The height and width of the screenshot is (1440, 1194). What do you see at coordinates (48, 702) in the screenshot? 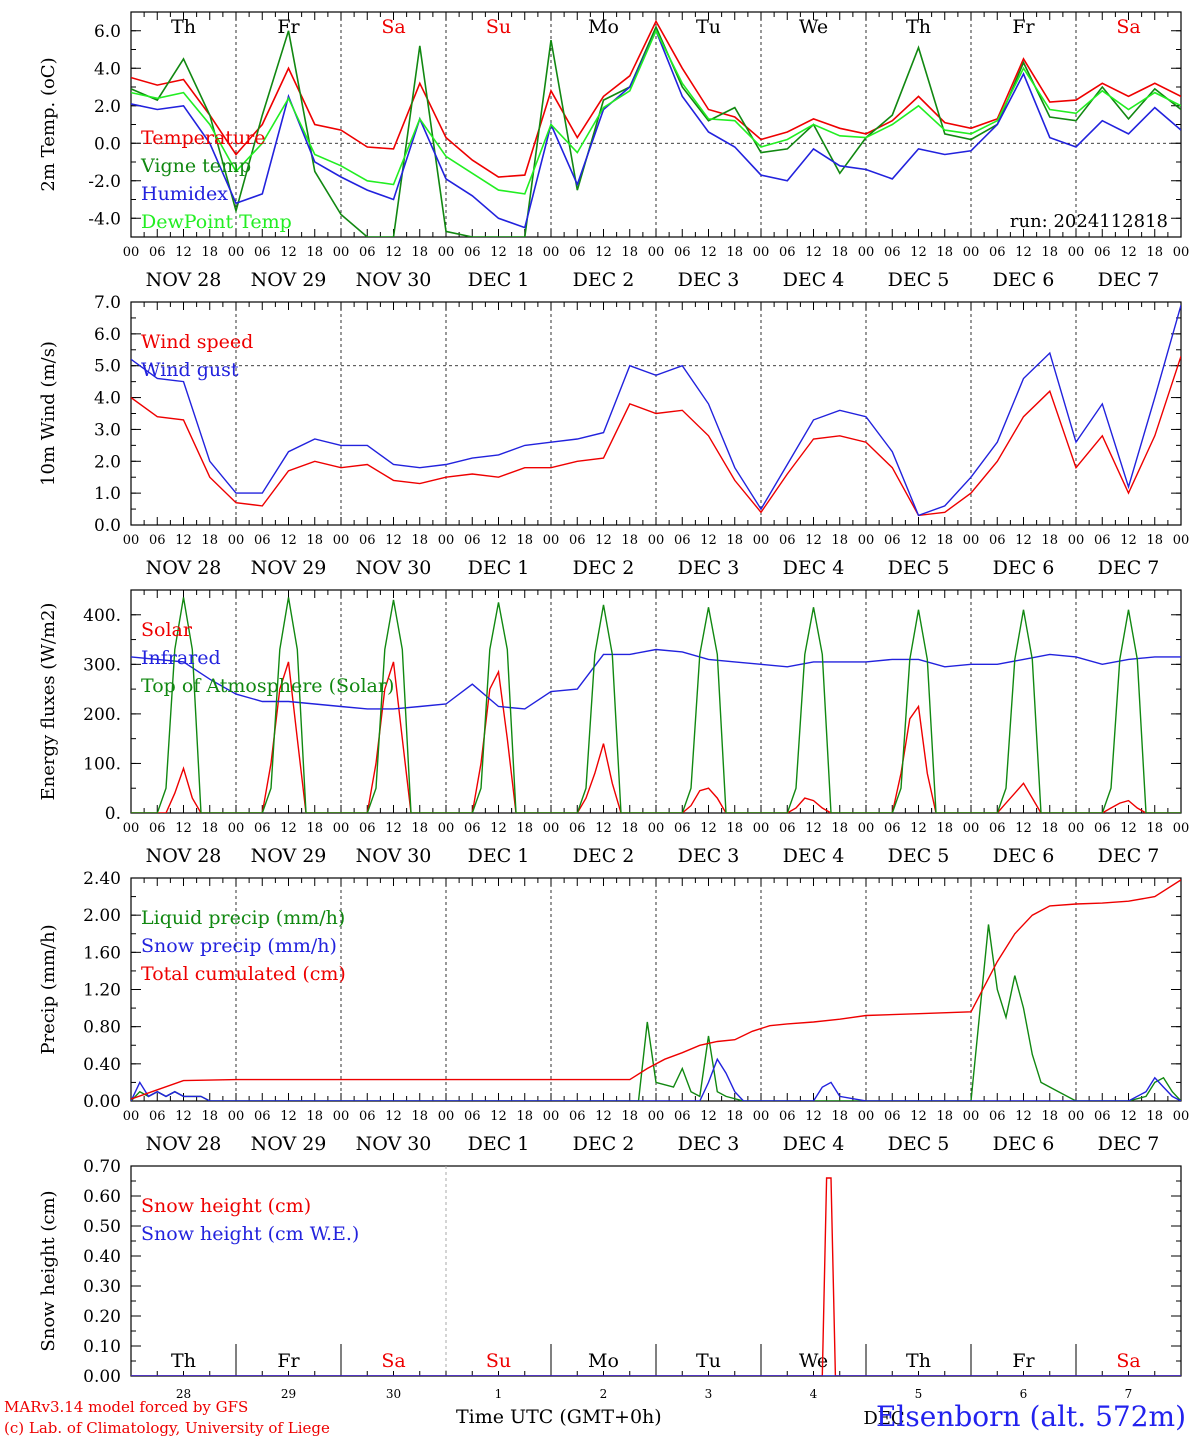
I see `y-axis-label: Energy fluxes (W/m2)` at bounding box center [48, 702].